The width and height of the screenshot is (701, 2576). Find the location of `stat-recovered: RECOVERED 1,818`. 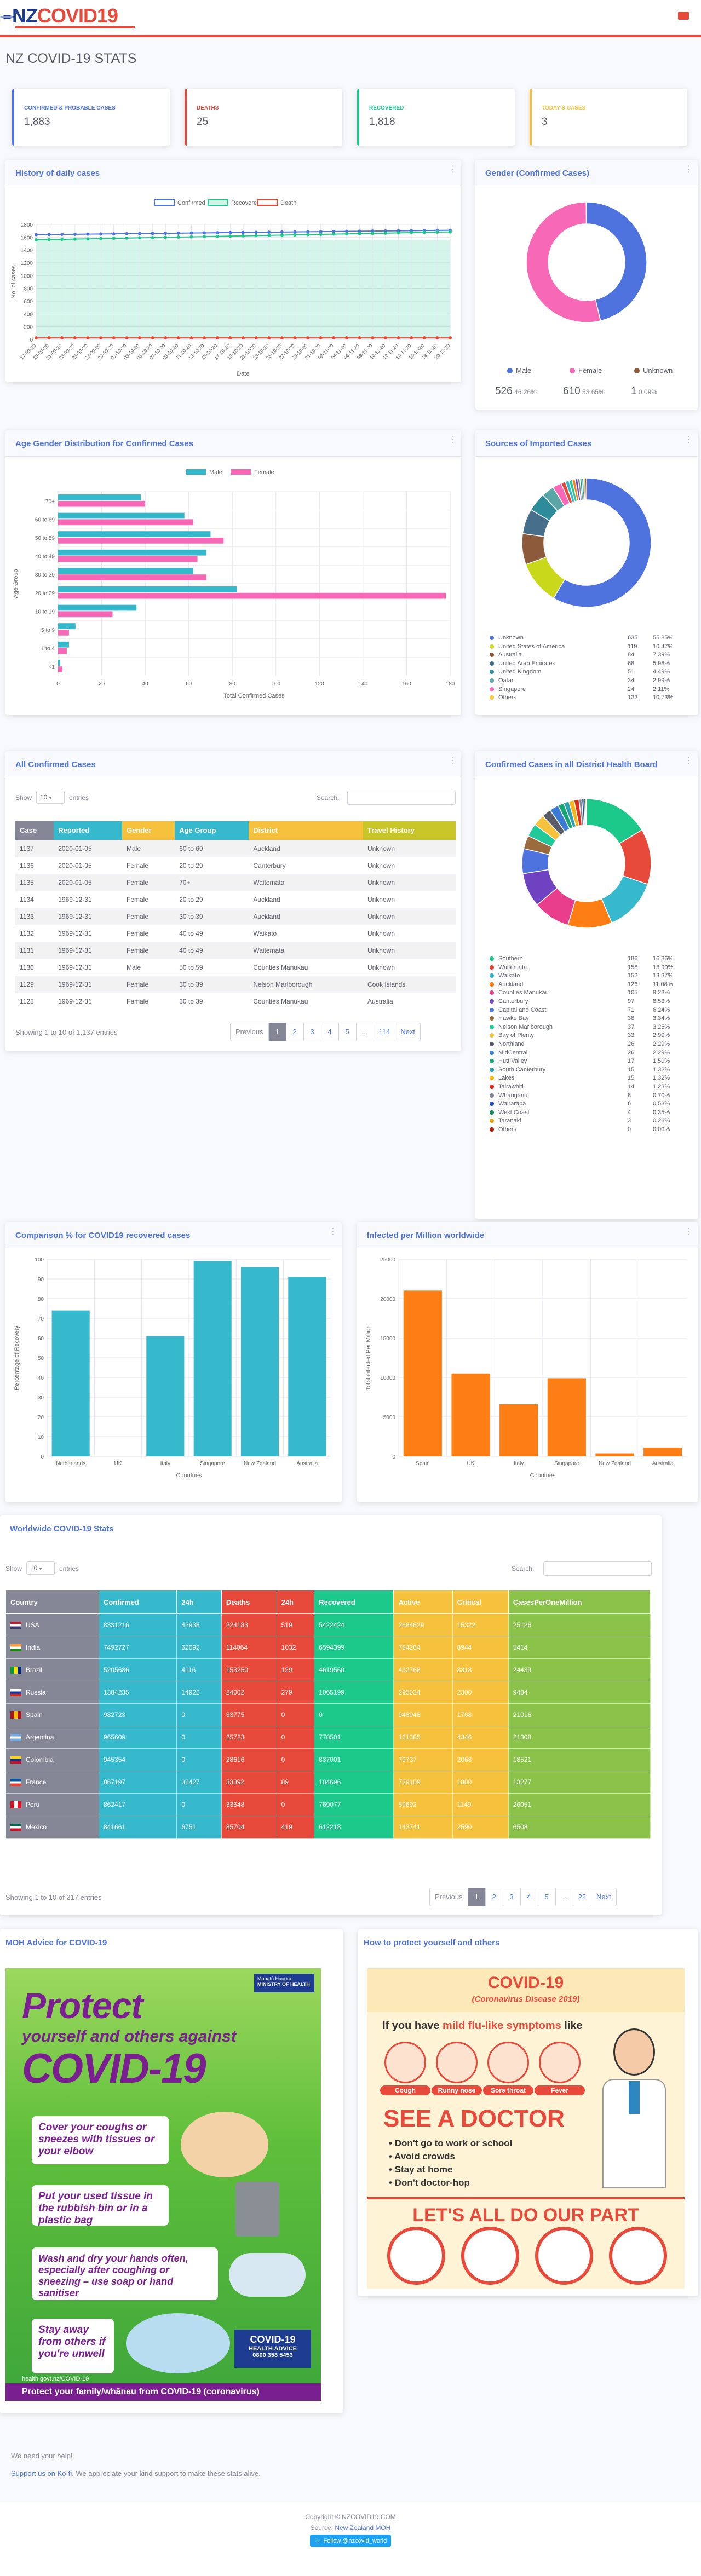

stat-recovered: RECOVERED 1,818 is located at coordinates (436, 117).